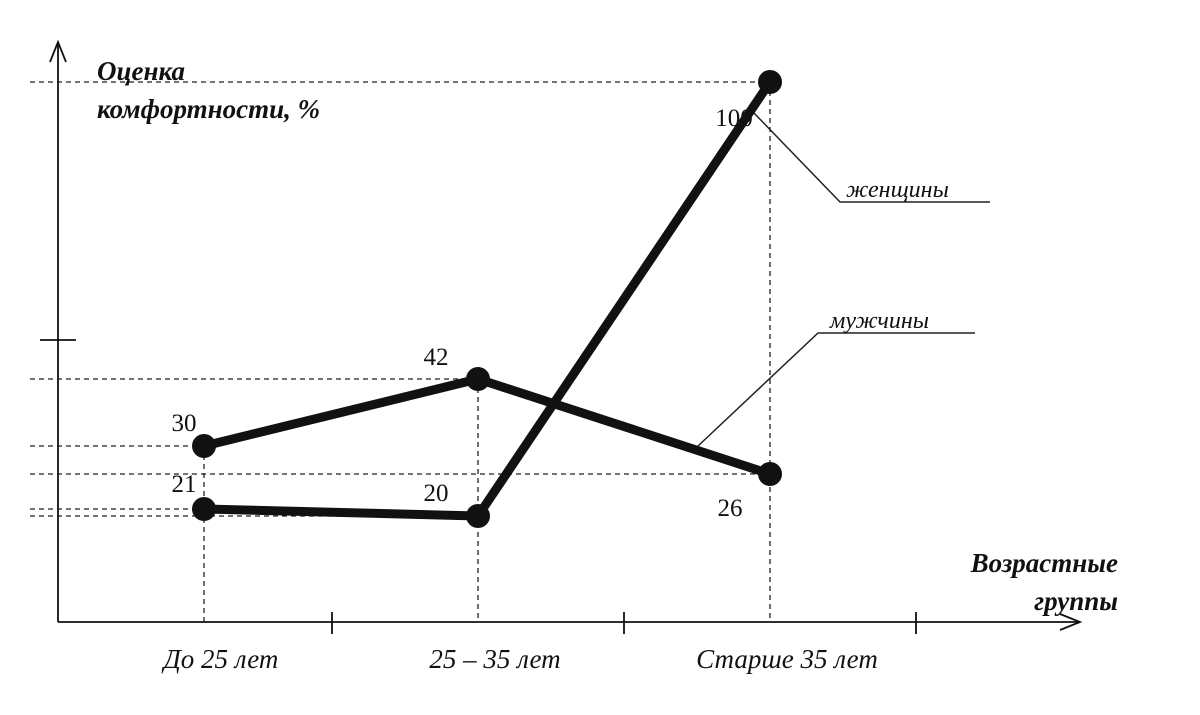 Image resolution: width=1200 pixels, height=715 pixels. Describe the element at coordinates (487, 426) in the screenshot. I see `series-line` at that location.